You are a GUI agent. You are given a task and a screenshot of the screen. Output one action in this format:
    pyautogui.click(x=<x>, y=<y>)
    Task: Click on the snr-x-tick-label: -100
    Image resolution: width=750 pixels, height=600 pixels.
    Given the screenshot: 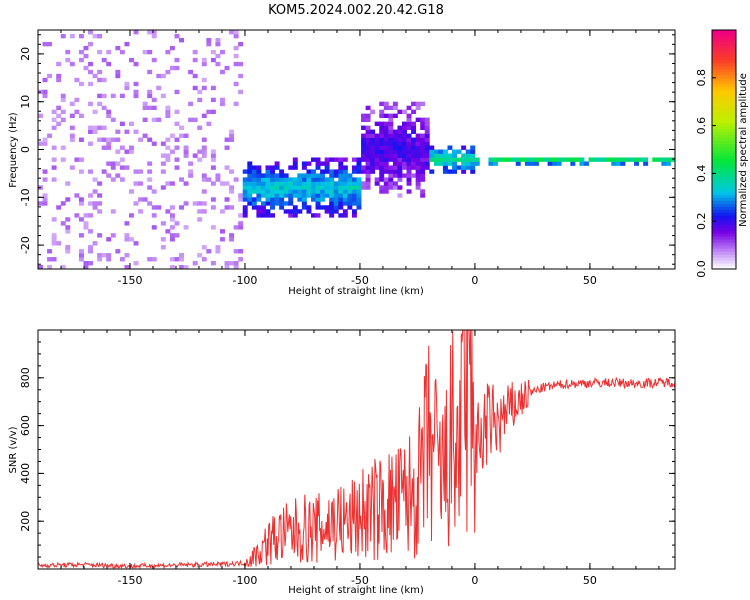 What is the action you would take?
    pyautogui.click(x=244, y=580)
    